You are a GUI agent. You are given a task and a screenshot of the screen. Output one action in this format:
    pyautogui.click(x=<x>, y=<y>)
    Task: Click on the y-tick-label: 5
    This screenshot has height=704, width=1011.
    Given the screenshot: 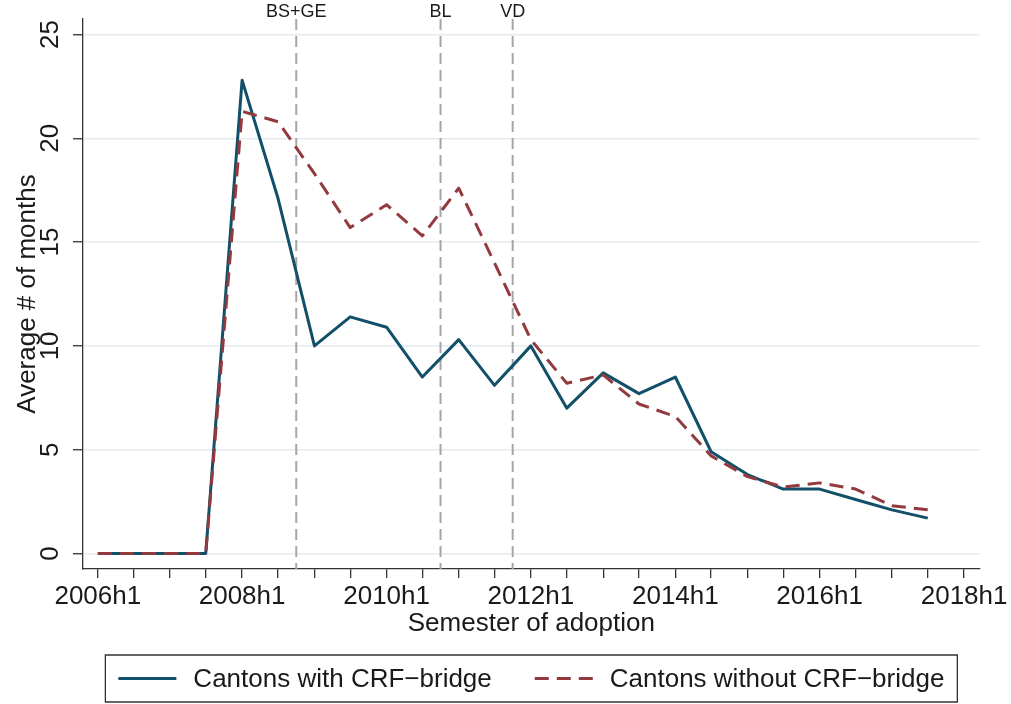 What is the action you would take?
    pyautogui.click(x=49, y=449)
    